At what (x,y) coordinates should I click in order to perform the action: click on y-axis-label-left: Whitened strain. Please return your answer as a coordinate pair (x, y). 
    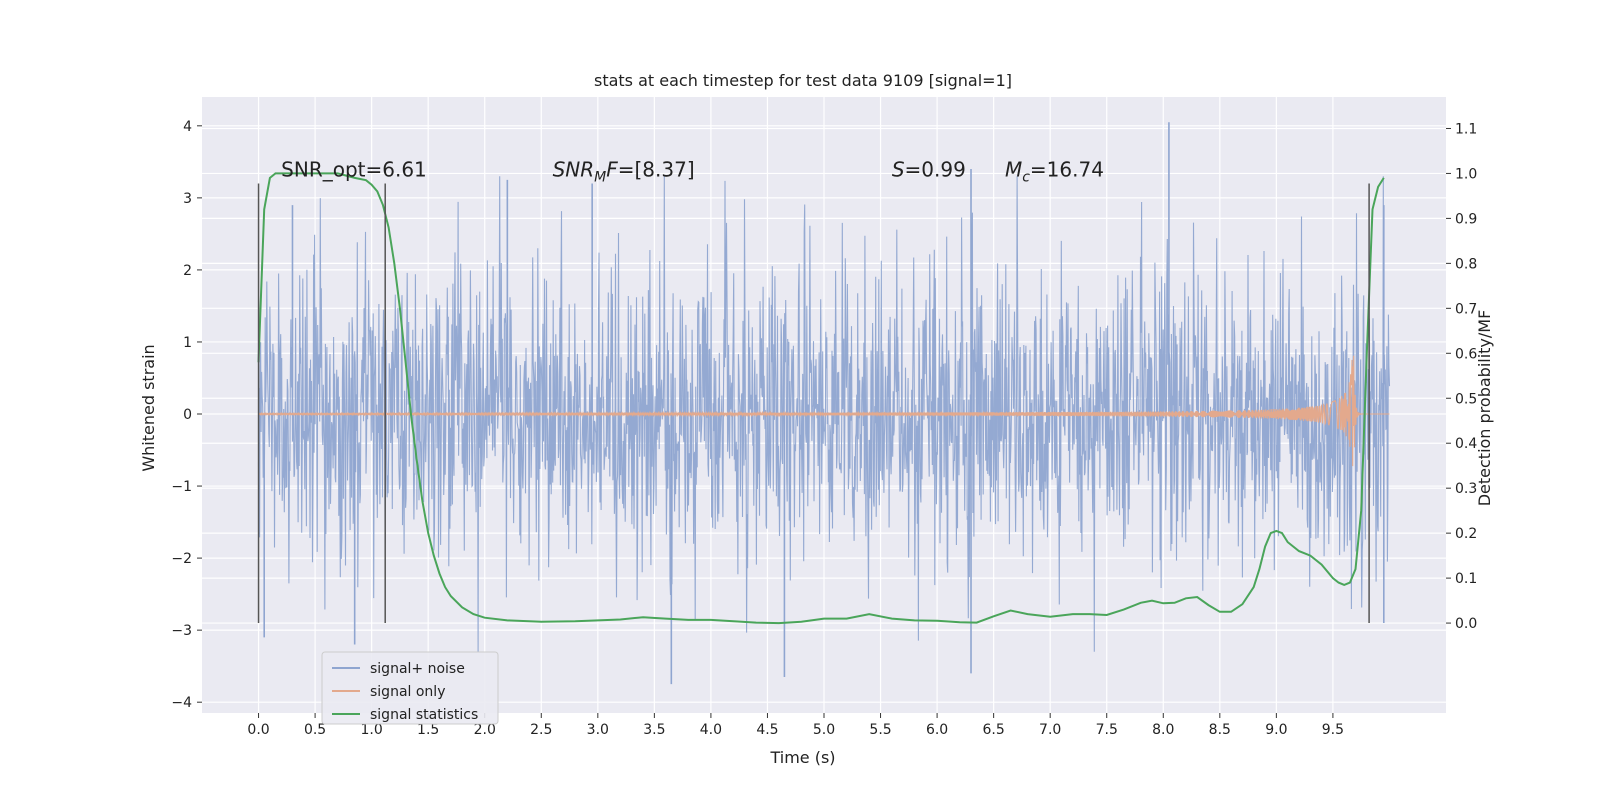
    Looking at the image, I should click on (148, 407).